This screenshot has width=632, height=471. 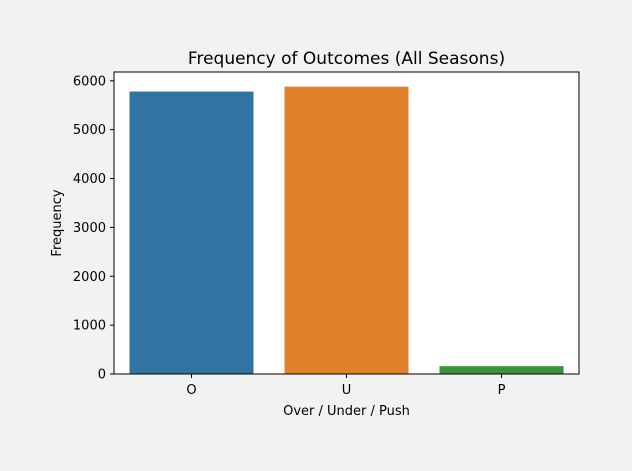 I want to click on y-tick-label: 0, so click(x=102, y=375).